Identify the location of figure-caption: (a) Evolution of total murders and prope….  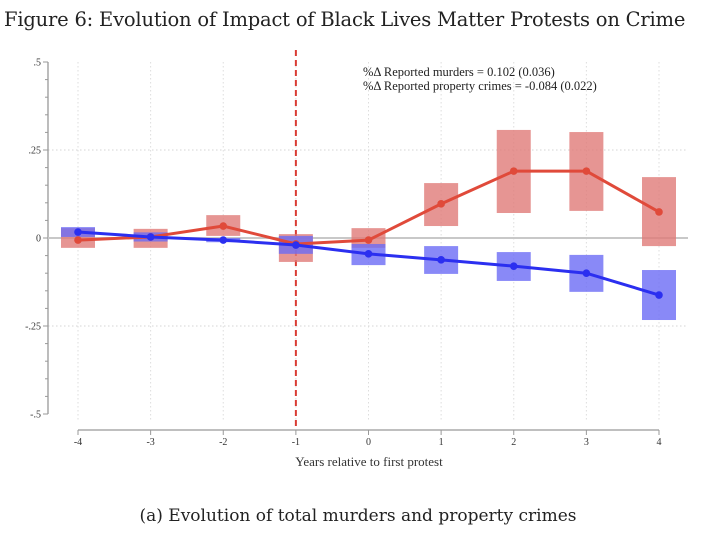
(358, 516).